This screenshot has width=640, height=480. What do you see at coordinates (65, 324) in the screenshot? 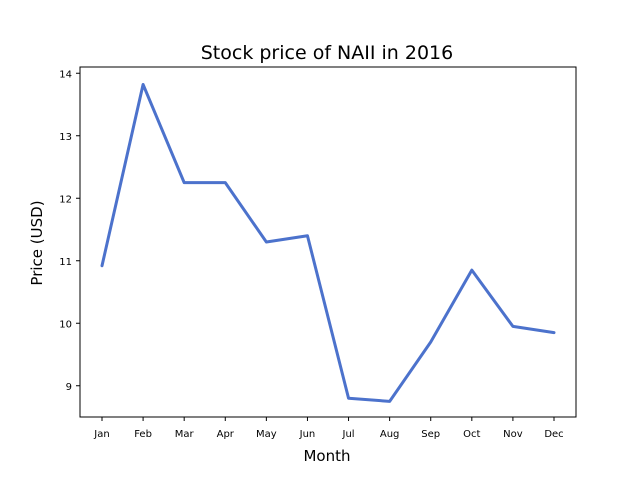
I see `y-tick-label: 10` at bounding box center [65, 324].